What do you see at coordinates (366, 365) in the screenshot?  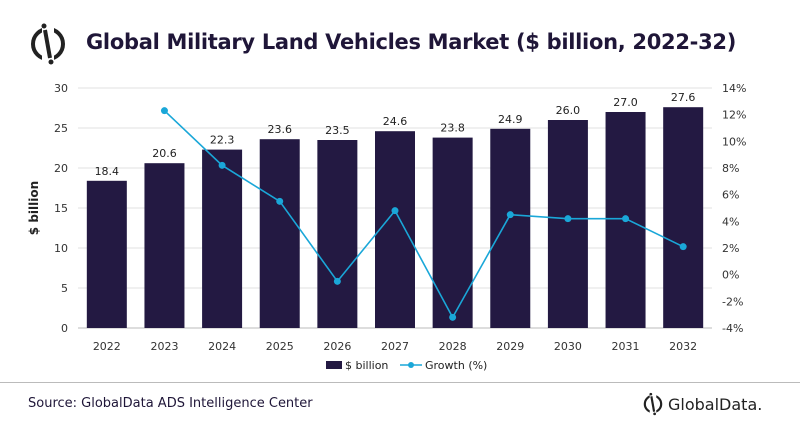 I see `legend-label-bar: $ billion` at bounding box center [366, 365].